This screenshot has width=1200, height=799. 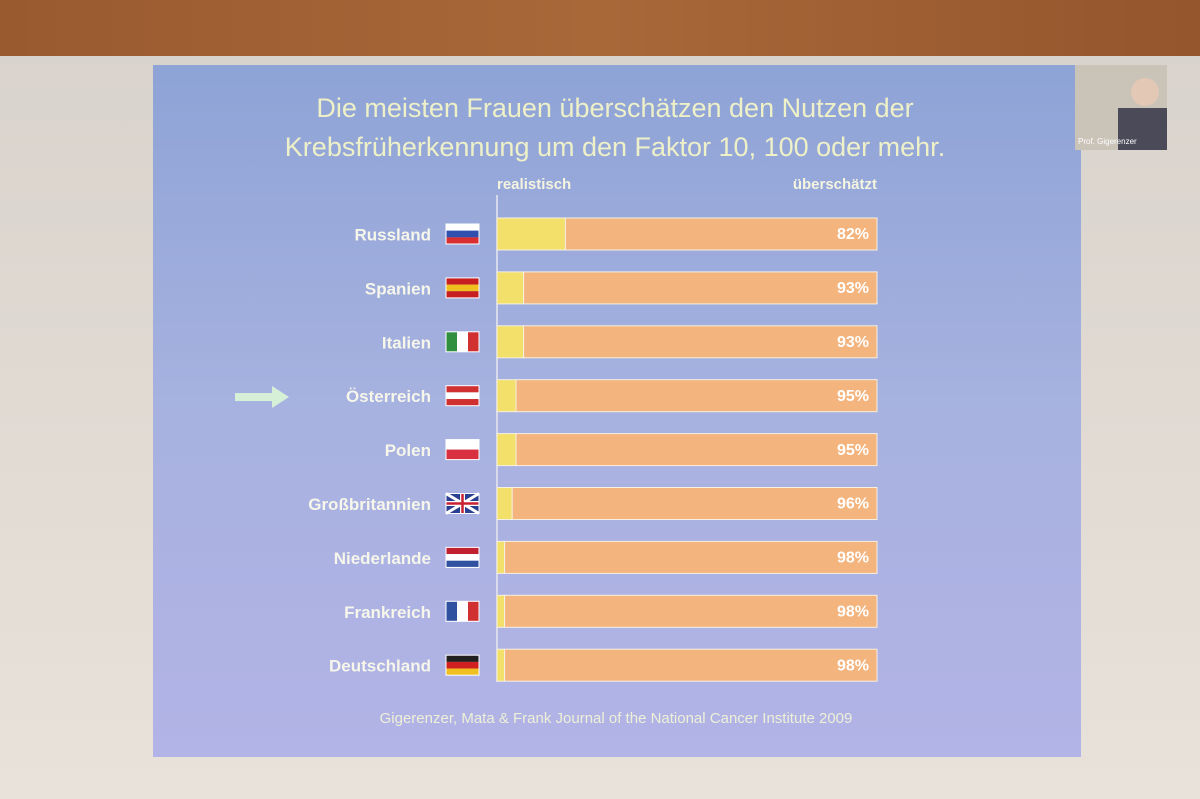 What do you see at coordinates (534, 184) in the screenshot?
I see `legend-label: realistisch` at bounding box center [534, 184].